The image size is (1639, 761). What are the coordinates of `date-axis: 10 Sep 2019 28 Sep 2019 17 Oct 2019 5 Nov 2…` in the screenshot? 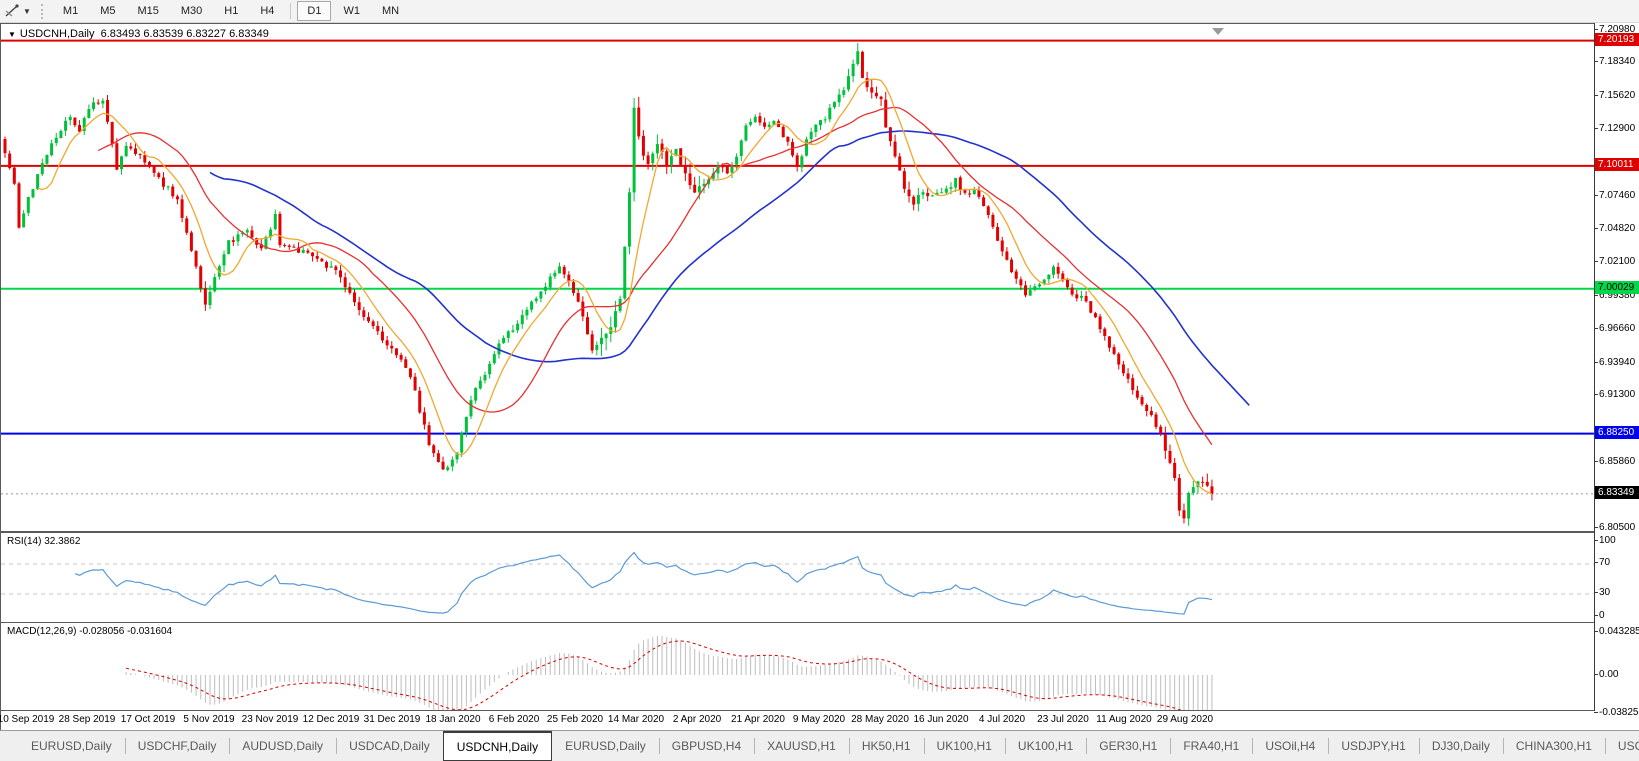 It's located at (797, 720).